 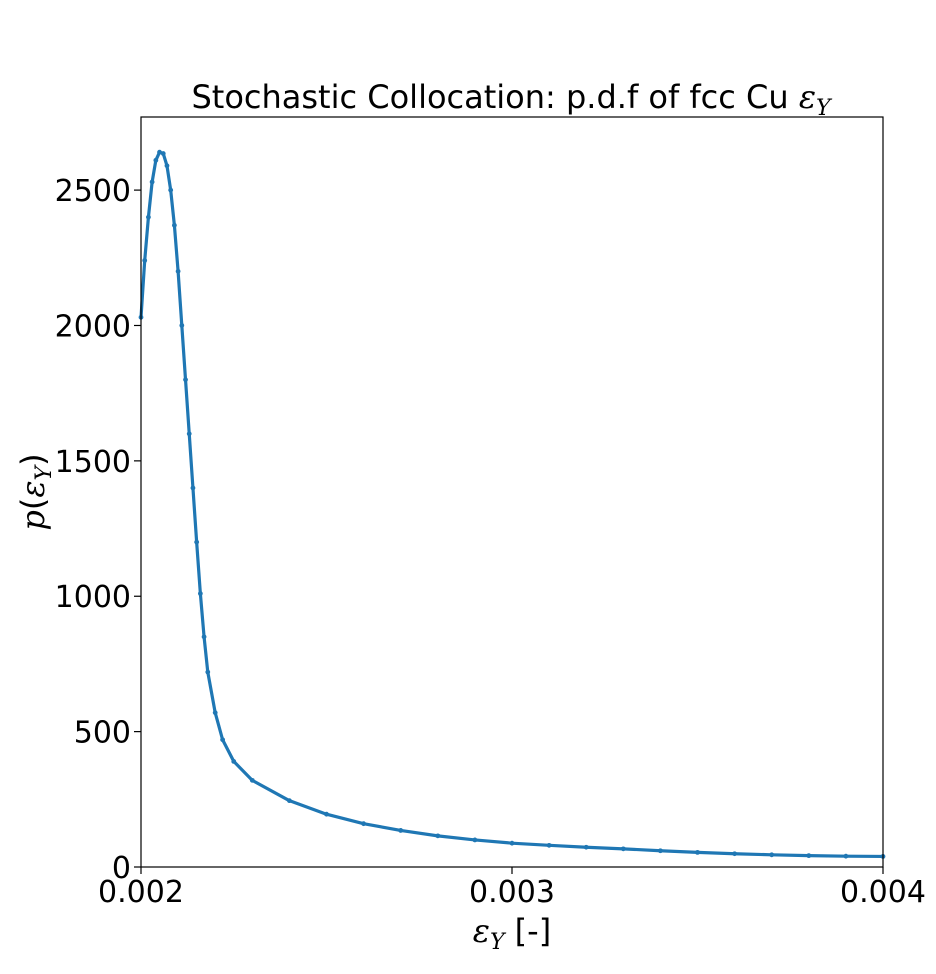 What do you see at coordinates (33, 520) in the screenshot?
I see `y-axis-label-p: p` at bounding box center [33, 520].